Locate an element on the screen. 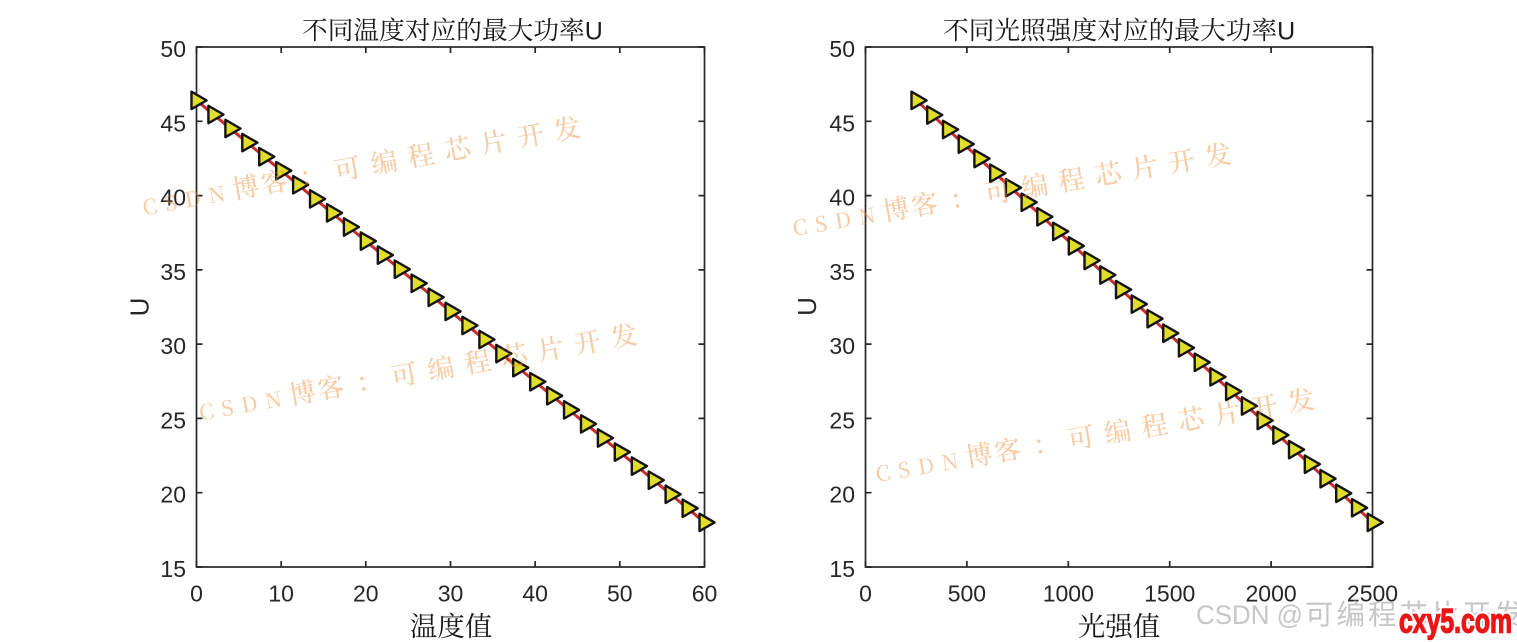 This screenshot has width=1517, height=642. svg-text: 10 is located at coordinates (281, 594).